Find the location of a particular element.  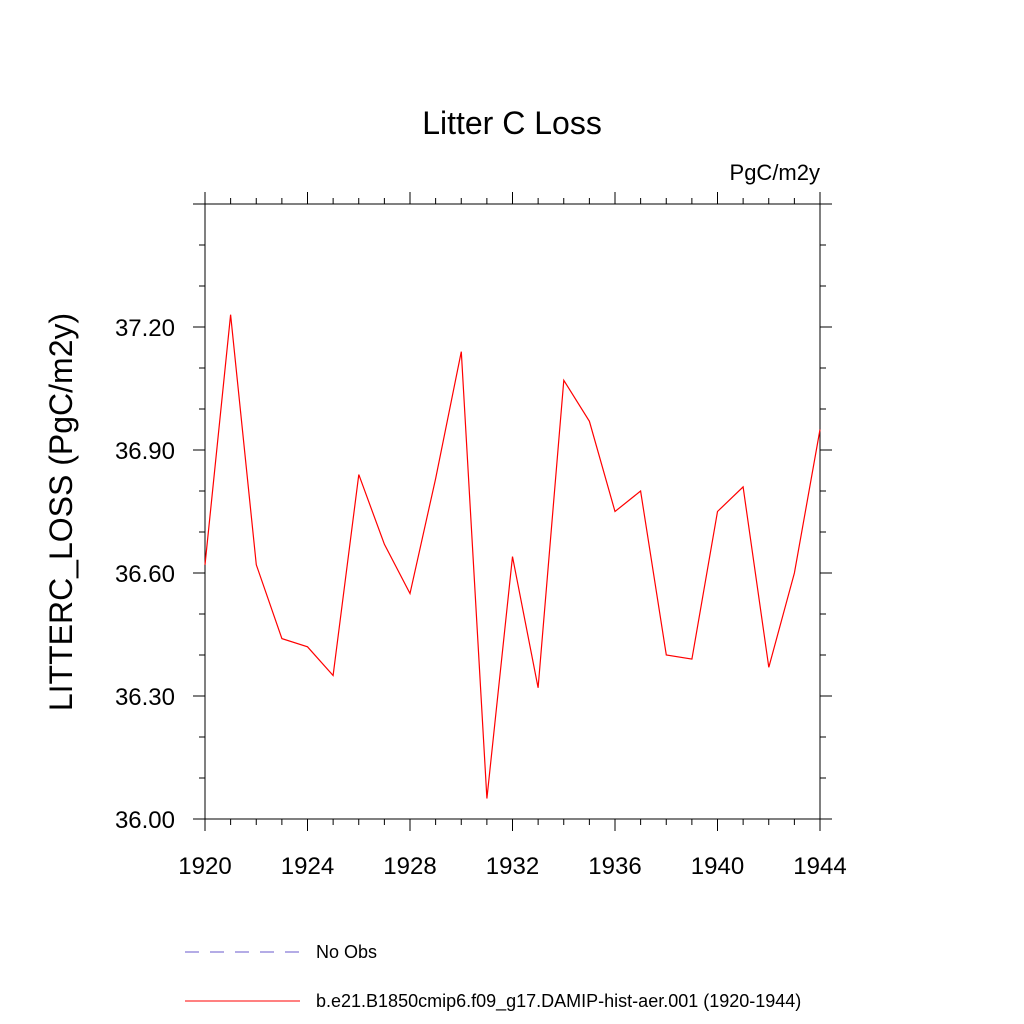

x-tick-label: 1940 is located at coordinates (717, 866).